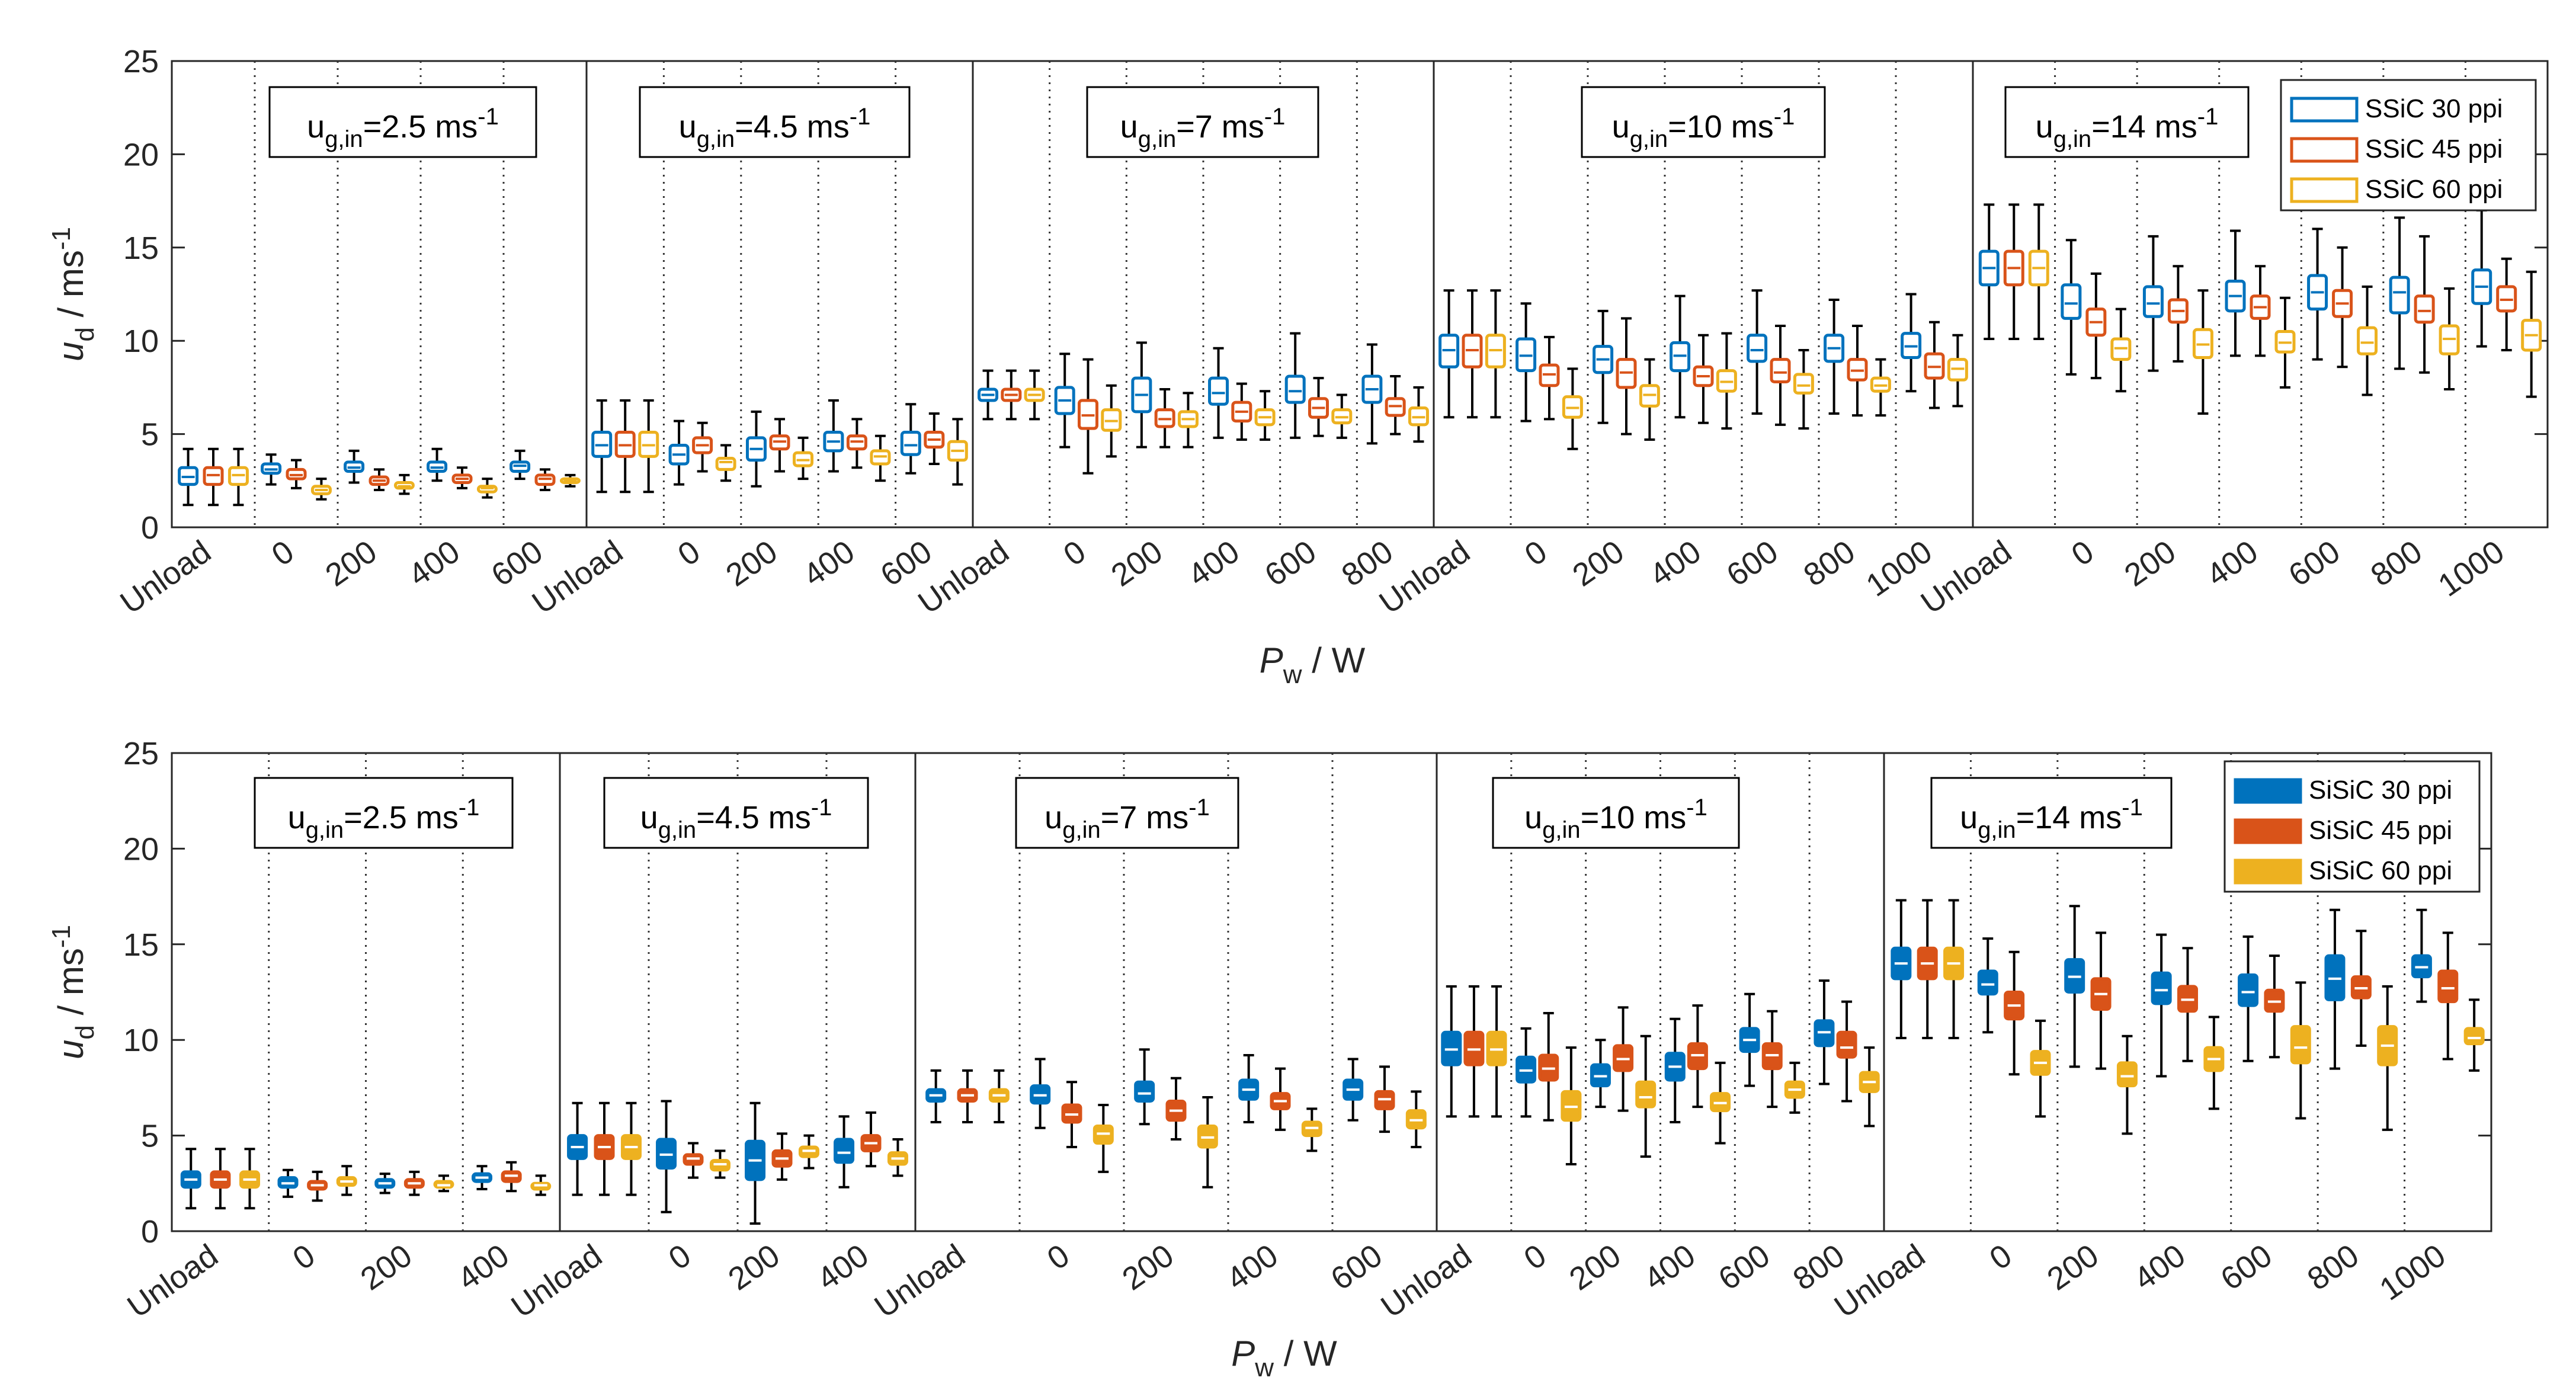 The image size is (2576, 1387). What do you see at coordinates (141, 849) in the screenshot?
I see `y-tick-label: 20` at bounding box center [141, 849].